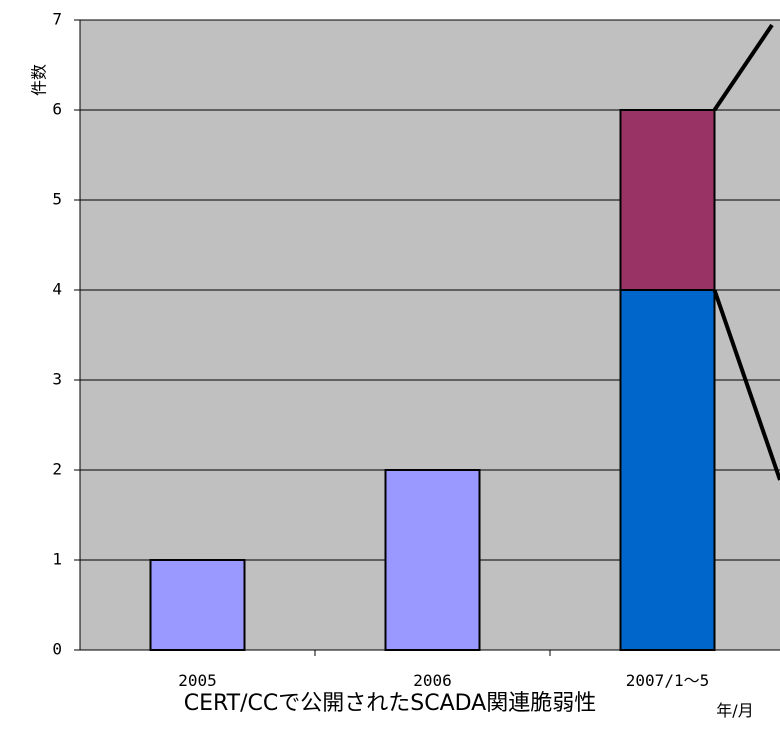 This screenshot has height=742, width=780. What do you see at coordinates (57, 199) in the screenshot?
I see `y-tick-label: 5` at bounding box center [57, 199].